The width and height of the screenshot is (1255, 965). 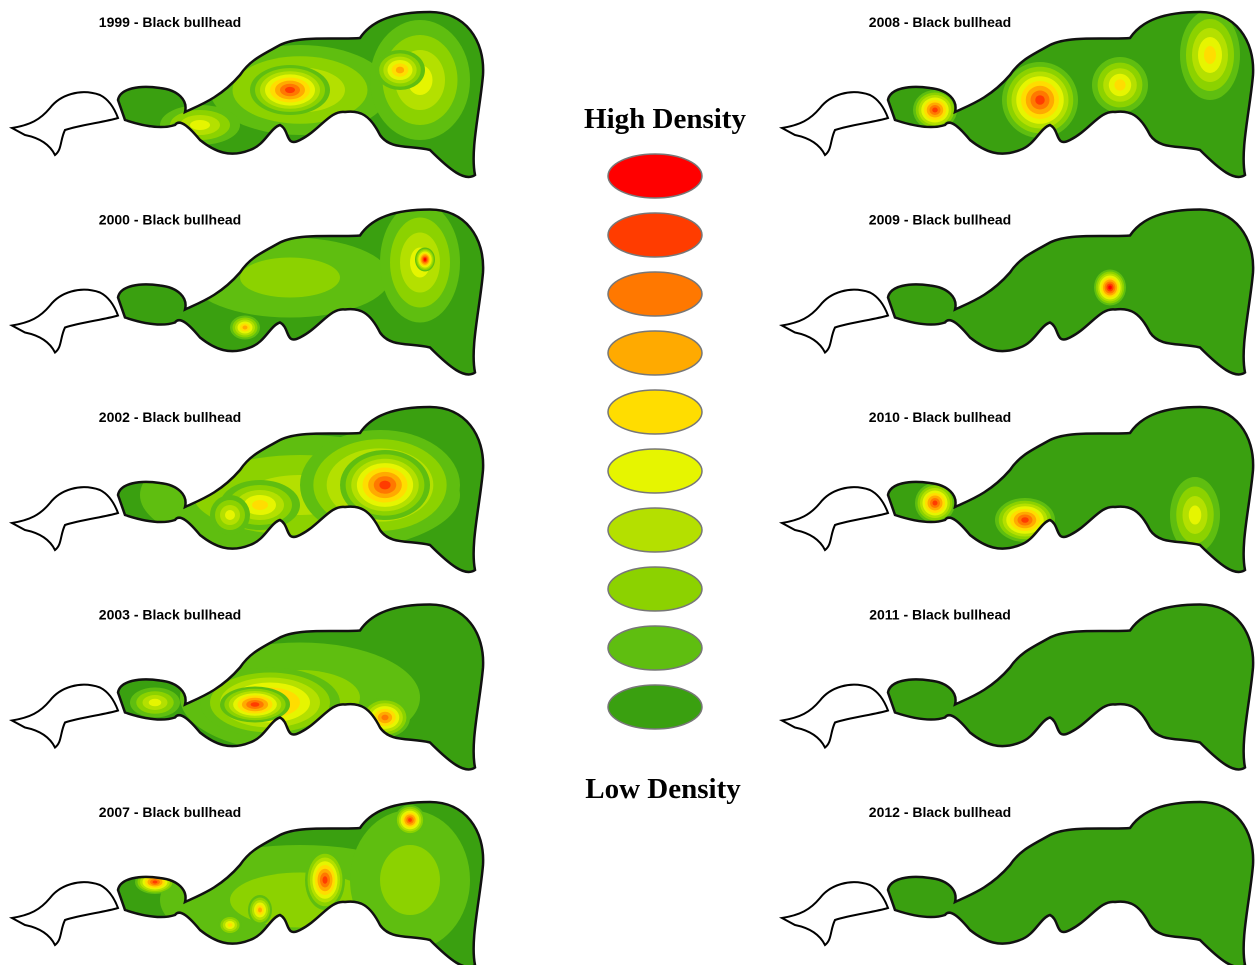 I want to click on map-panel: 2000 - Black bullhead, so click(x=248, y=292).